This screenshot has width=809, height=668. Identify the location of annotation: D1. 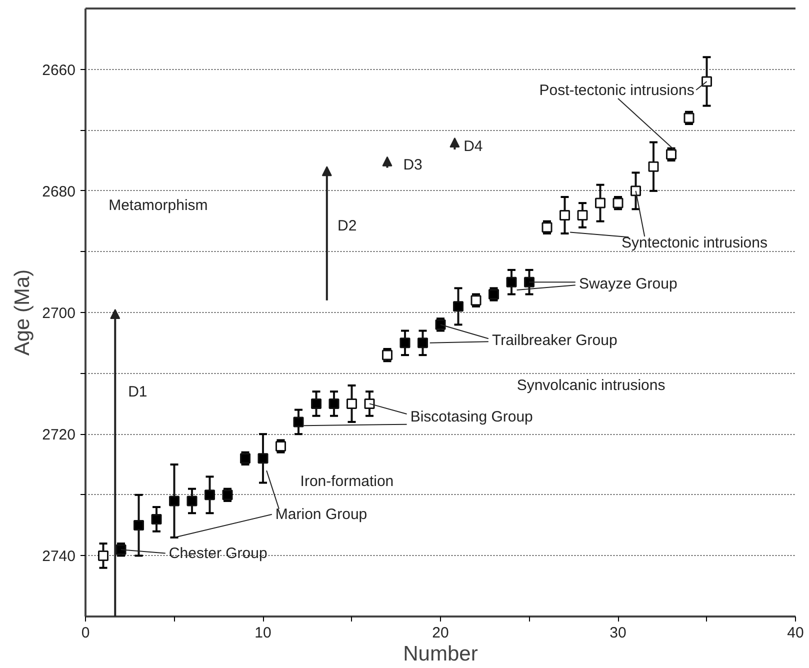
(138, 392).